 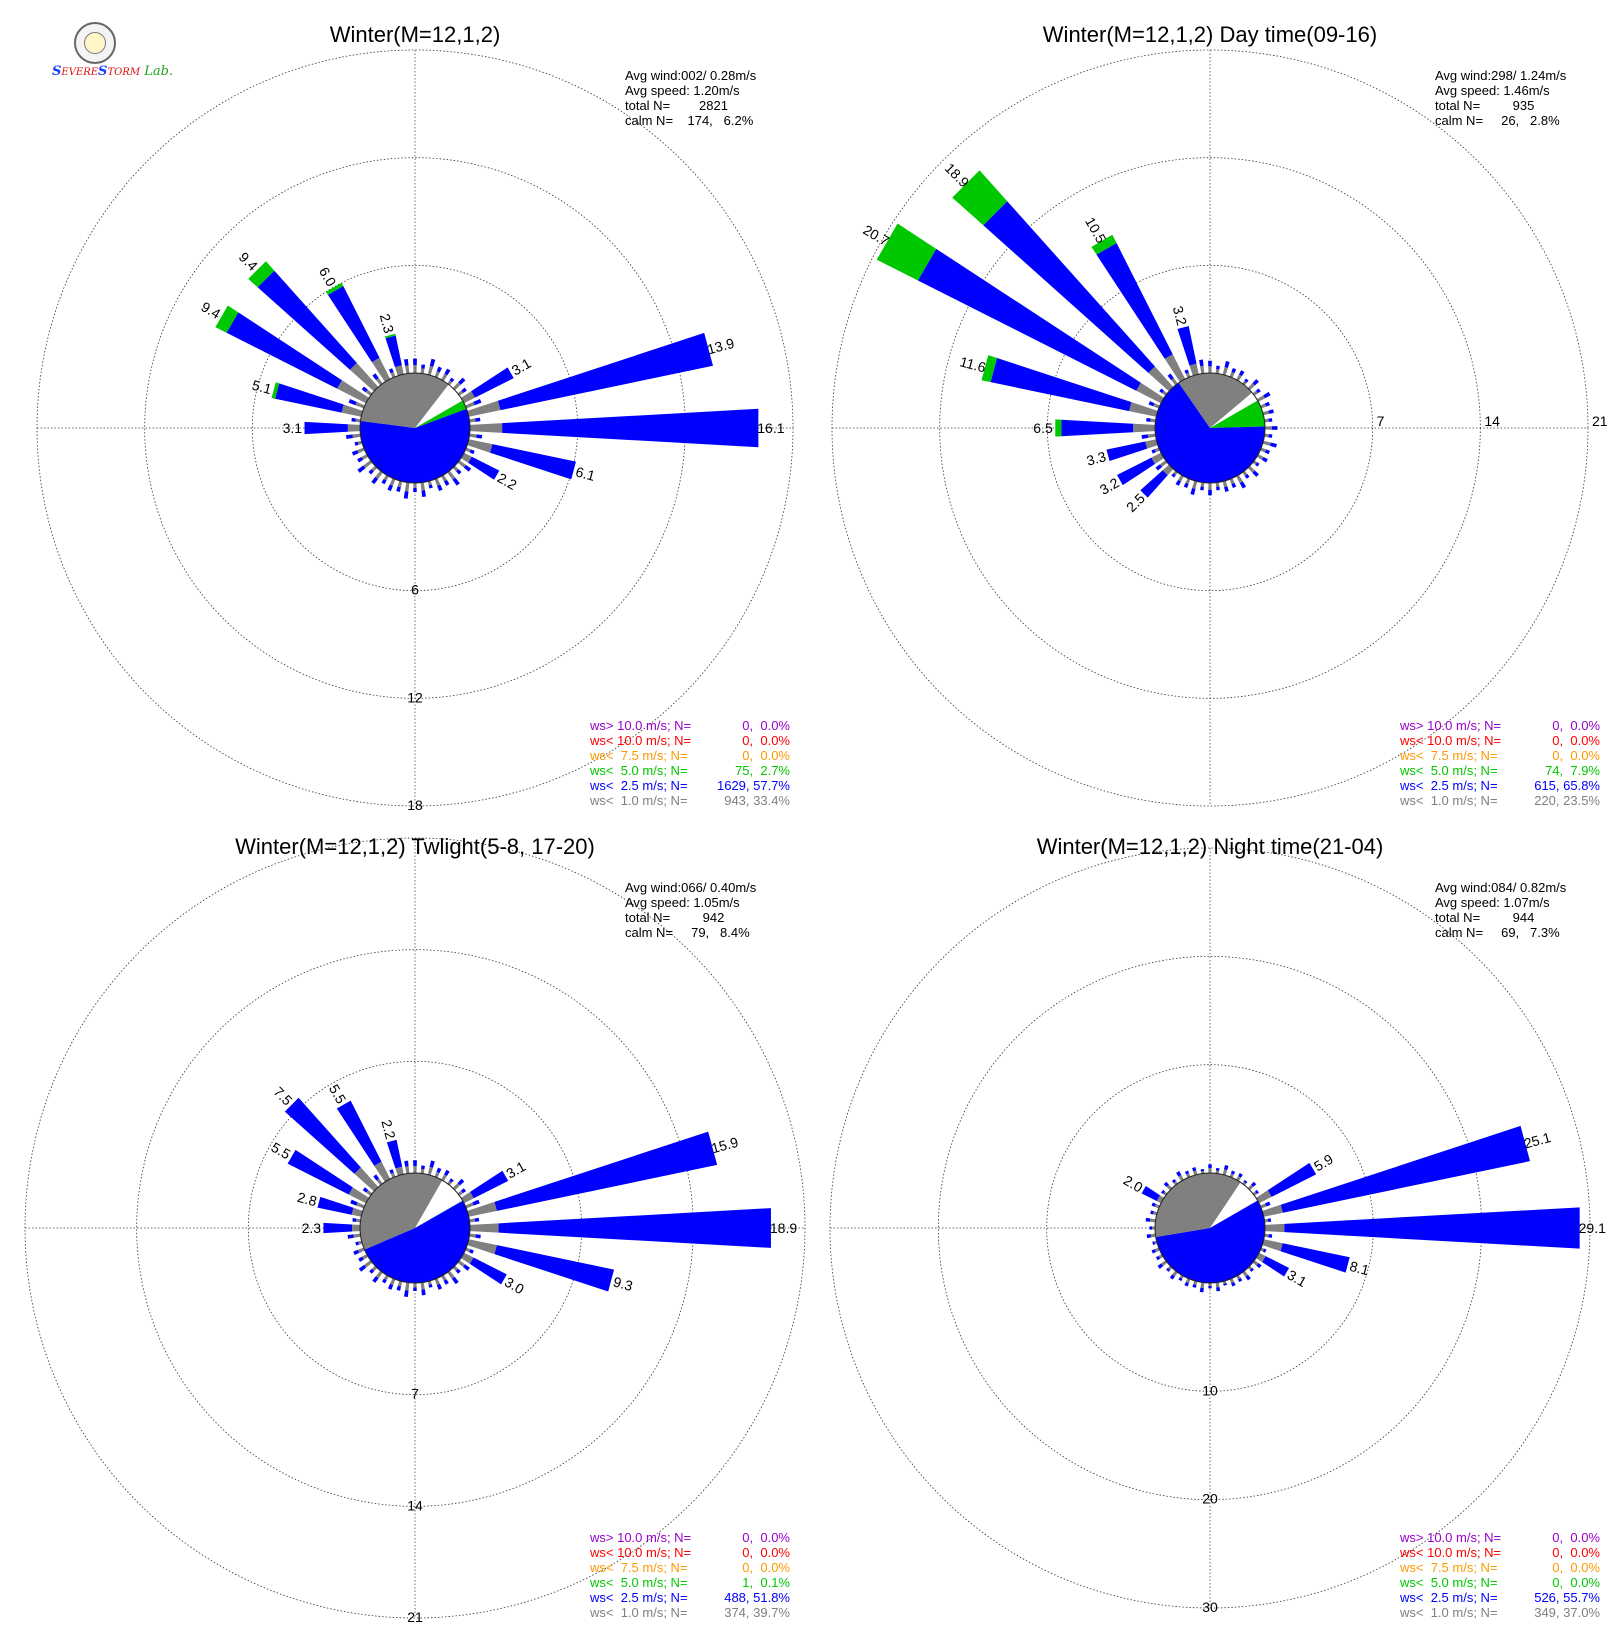 What do you see at coordinates (1576, 1567) in the screenshot?
I see `legend-value: 0, 0.0%` at bounding box center [1576, 1567].